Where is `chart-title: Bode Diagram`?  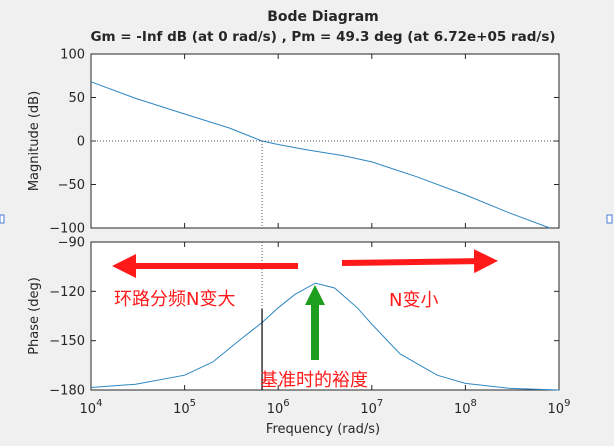
chart-title: Bode Diagram is located at coordinates (323, 17).